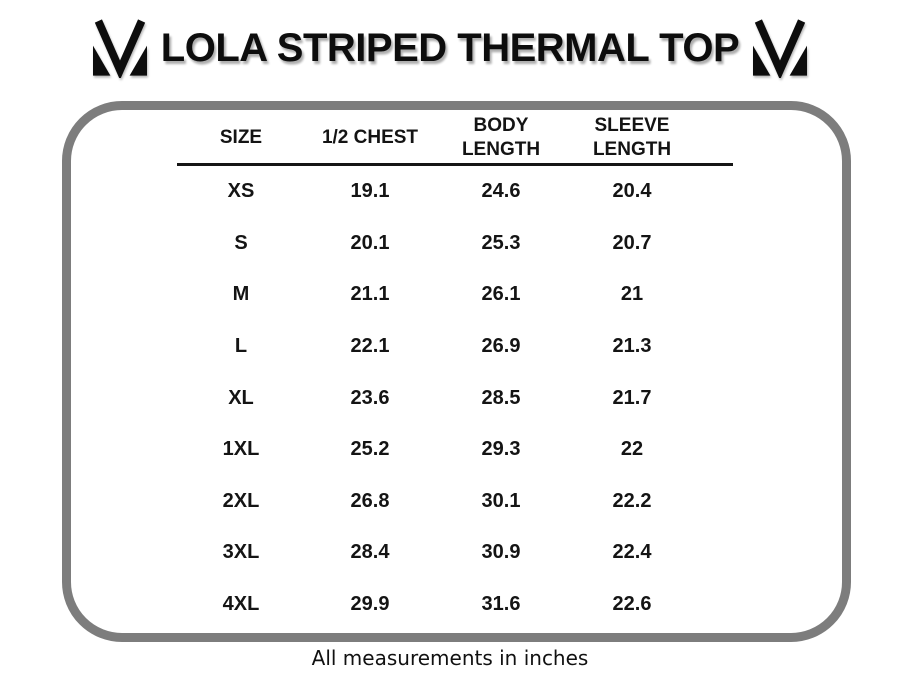 The width and height of the screenshot is (900, 695). Describe the element at coordinates (241, 294) in the screenshot. I see `table-cell: M` at that location.